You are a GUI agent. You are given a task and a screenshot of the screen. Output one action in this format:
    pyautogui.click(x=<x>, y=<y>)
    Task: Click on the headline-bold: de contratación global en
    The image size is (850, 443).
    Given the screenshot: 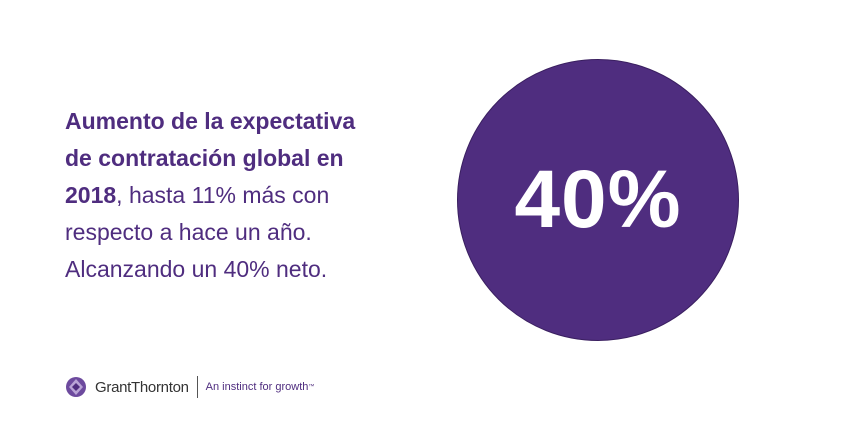 What is the action you would take?
    pyautogui.click(x=204, y=158)
    